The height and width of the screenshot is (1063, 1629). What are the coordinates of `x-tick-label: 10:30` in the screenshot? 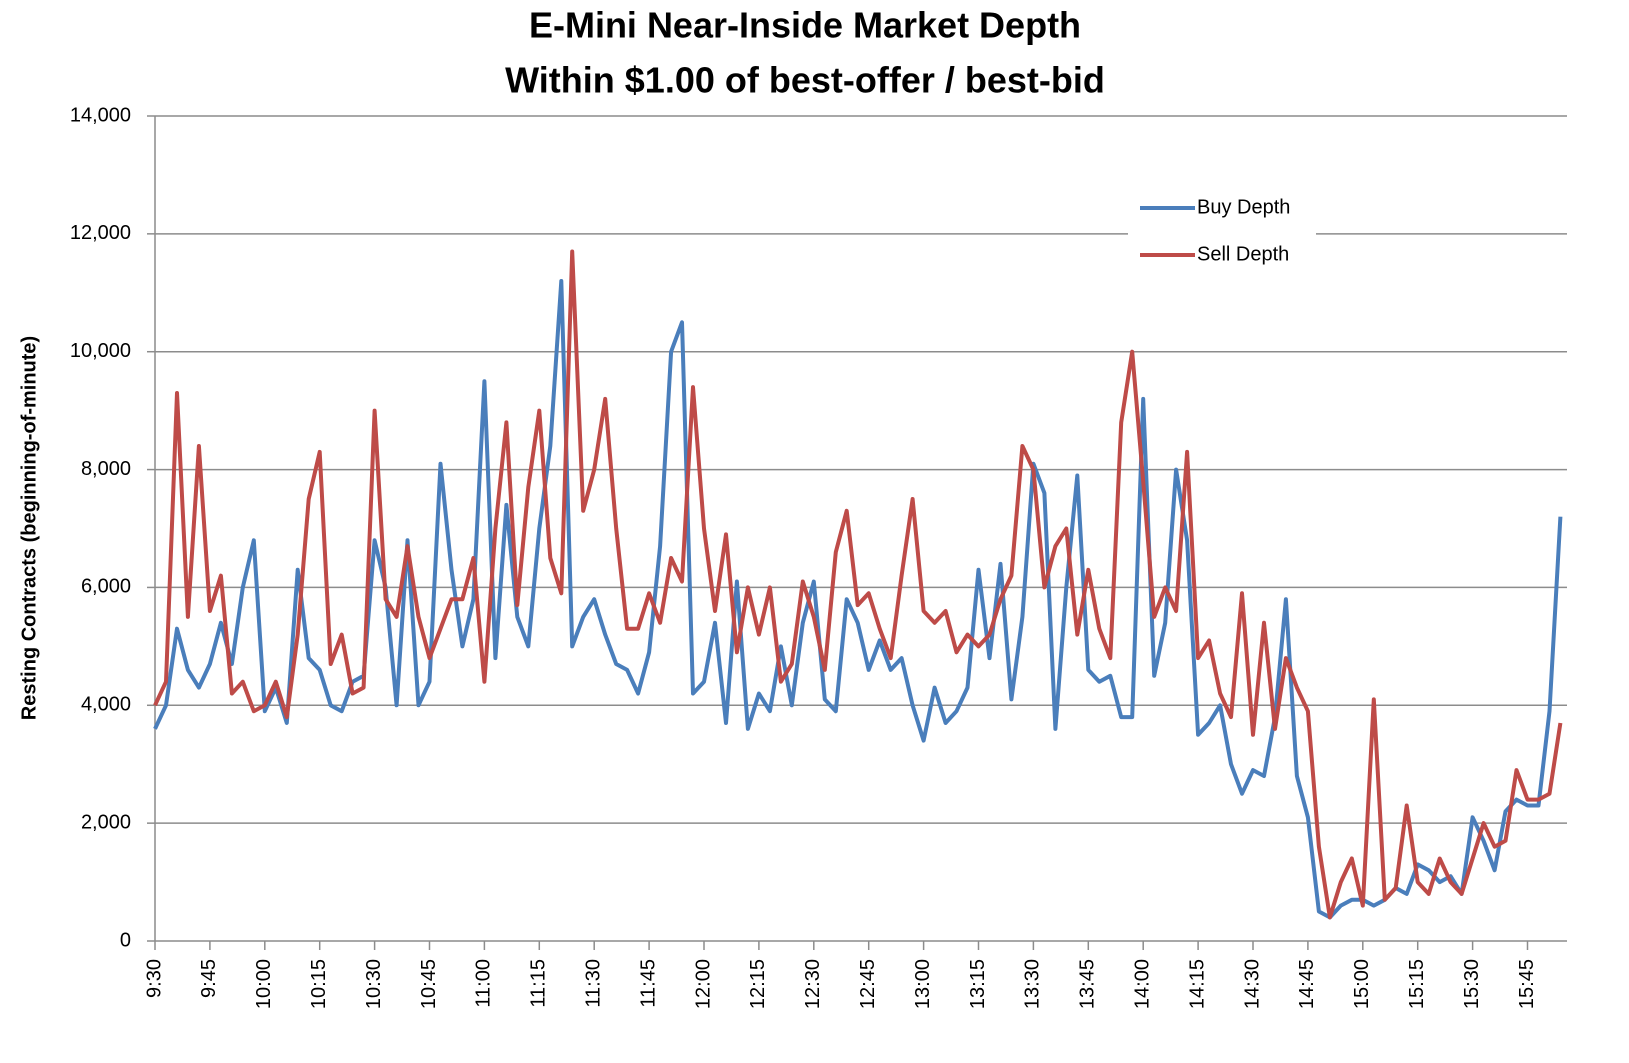 It's located at (374, 984).